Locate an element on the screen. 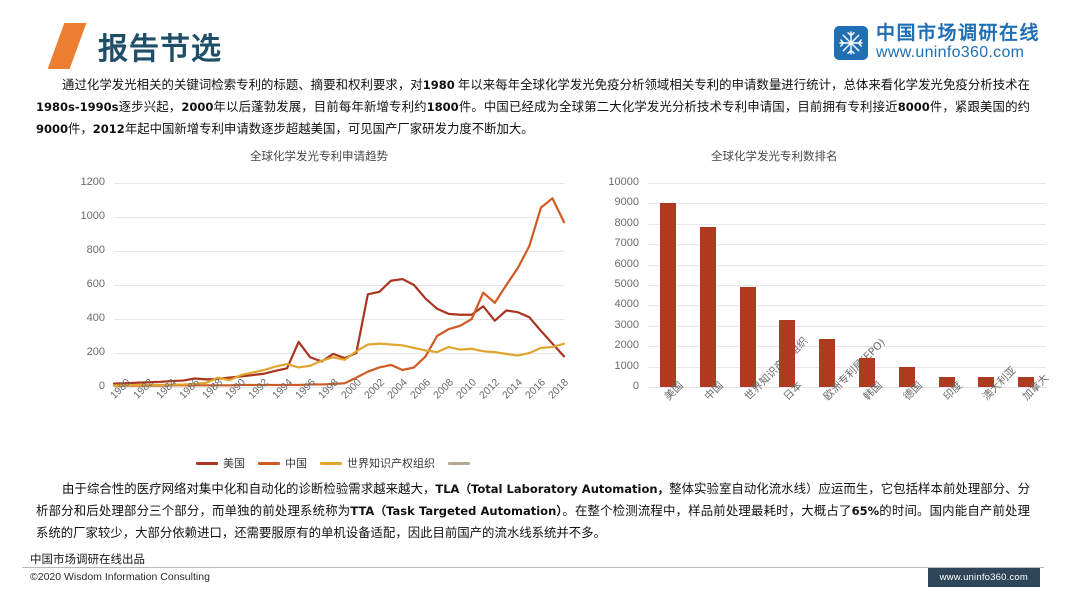 This screenshot has width=1066, height=600. legend-item is located at coordinates (461, 463).